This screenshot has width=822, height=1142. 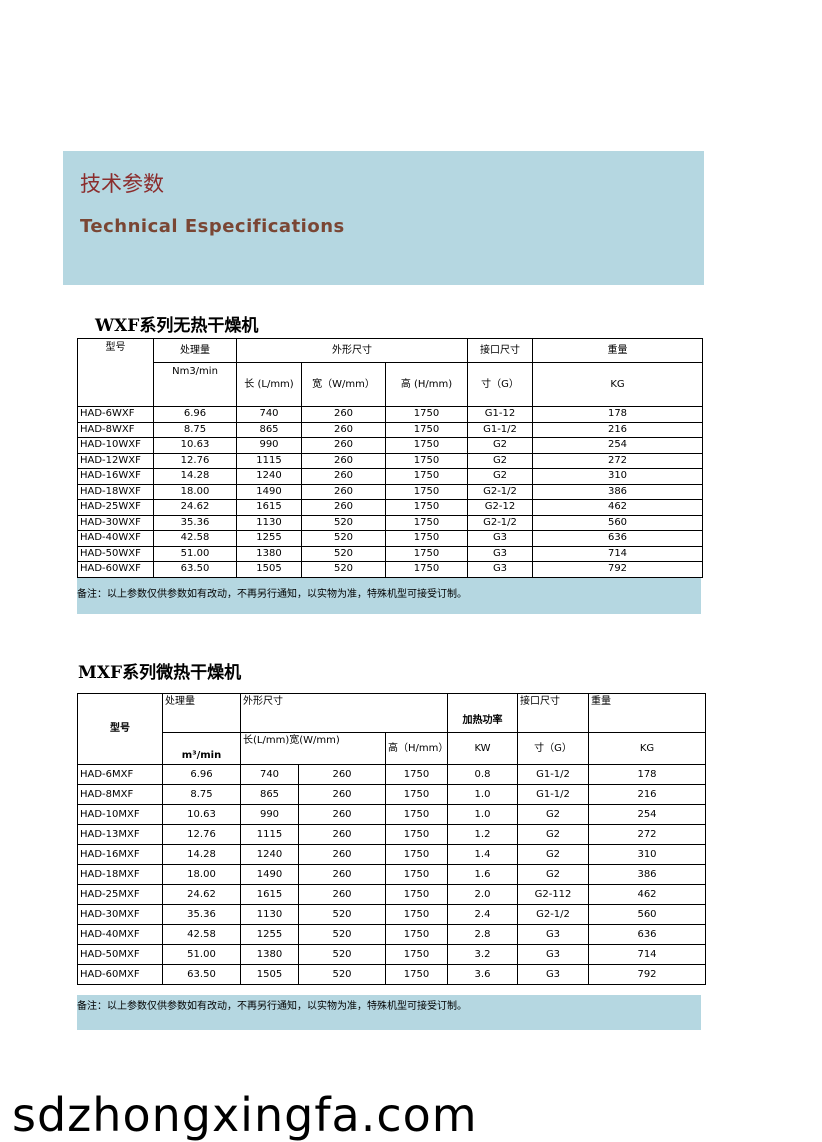 I want to click on header-cell: 宽（W/mm）, so click(x=343, y=384).